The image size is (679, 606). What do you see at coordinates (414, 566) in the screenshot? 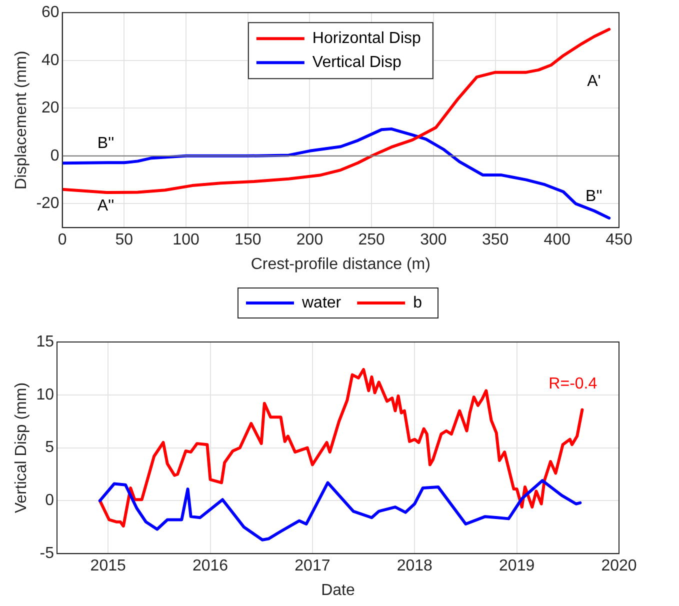
I see `x-tick-label: 2018` at bounding box center [414, 566].